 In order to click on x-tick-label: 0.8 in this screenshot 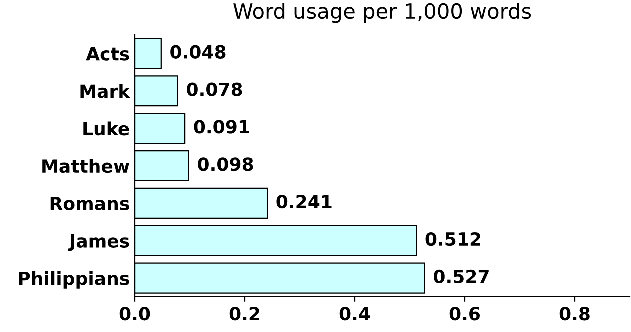, I will do `click(575, 314)`.